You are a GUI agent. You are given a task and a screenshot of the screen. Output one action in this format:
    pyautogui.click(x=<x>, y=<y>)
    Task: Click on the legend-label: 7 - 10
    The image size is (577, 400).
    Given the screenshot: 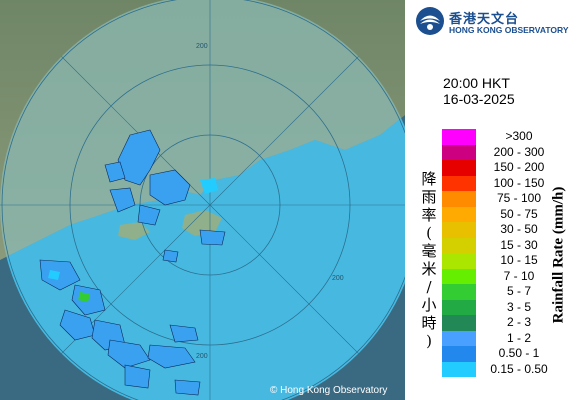 What is the action you would take?
    pyautogui.click(x=519, y=275)
    